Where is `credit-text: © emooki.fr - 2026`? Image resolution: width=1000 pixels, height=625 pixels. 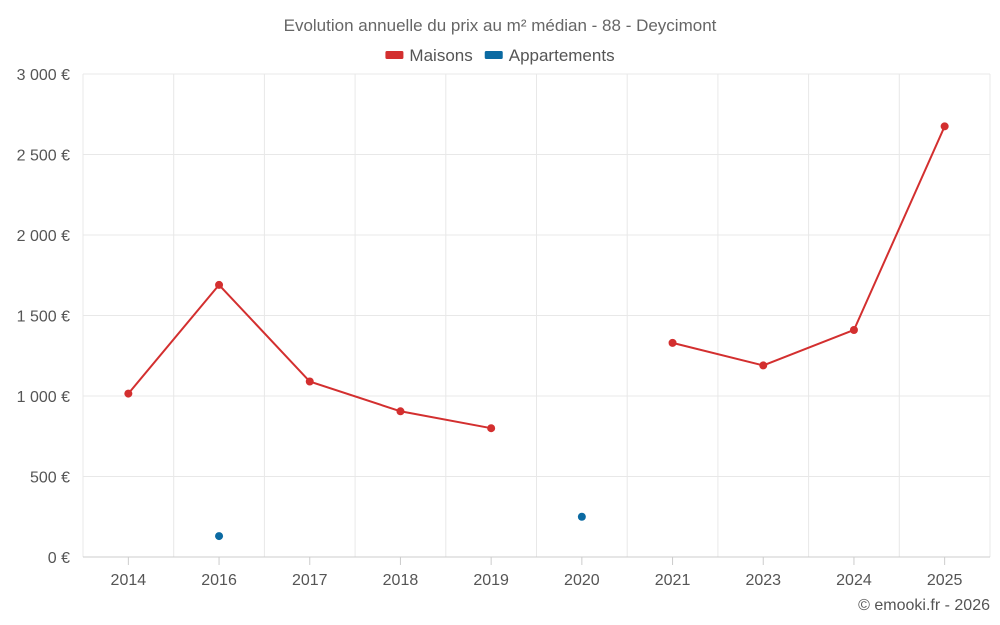
credit-text: © emooki.fr - 2026 is located at coordinates (924, 605).